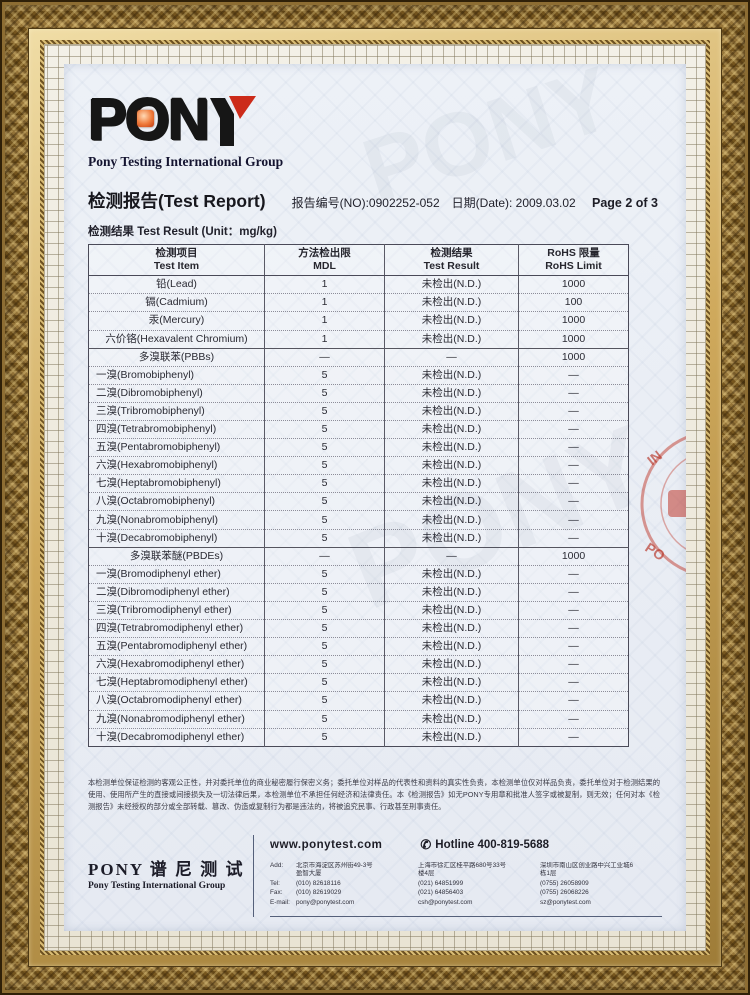  Describe the element at coordinates (358, 284) in the screenshot. I see `table-row: 铅(Lead) 1 未检出(N.D.) 1000` at that location.